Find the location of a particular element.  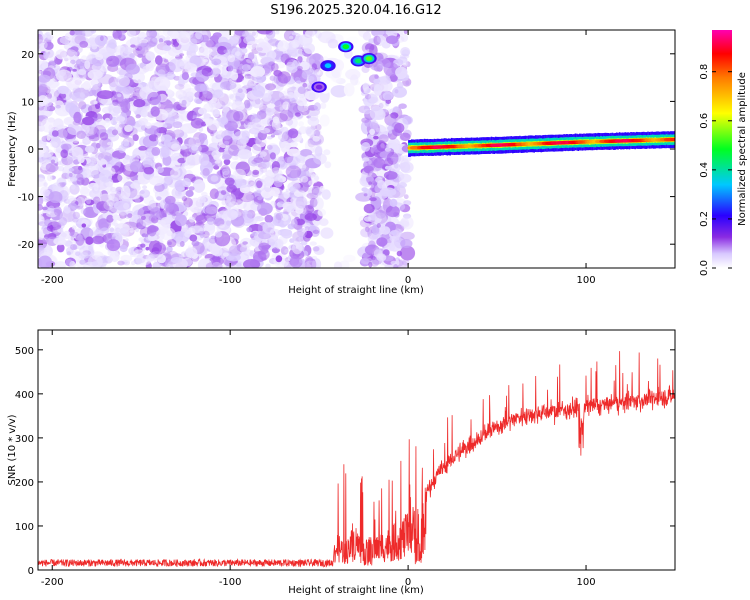

heatmap-x-label: Height of straight line (km) is located at coordinates (356, 290).